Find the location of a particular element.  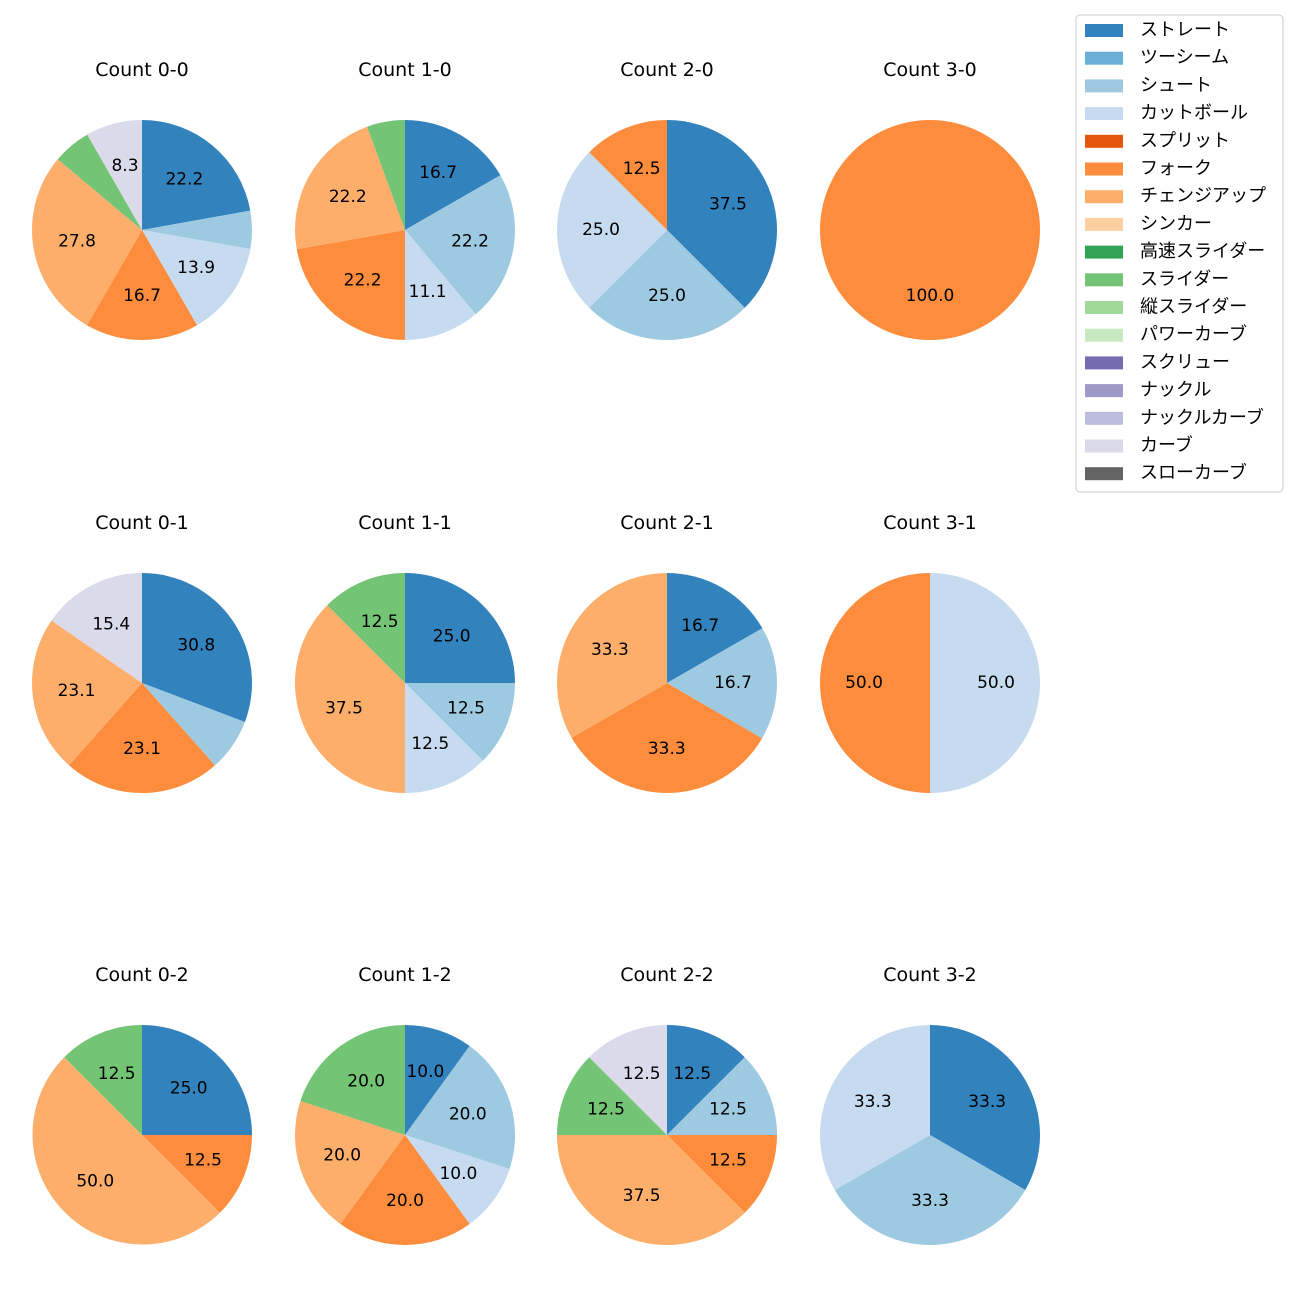

legend-label: スライダー is located at coordinates (1184, 279).